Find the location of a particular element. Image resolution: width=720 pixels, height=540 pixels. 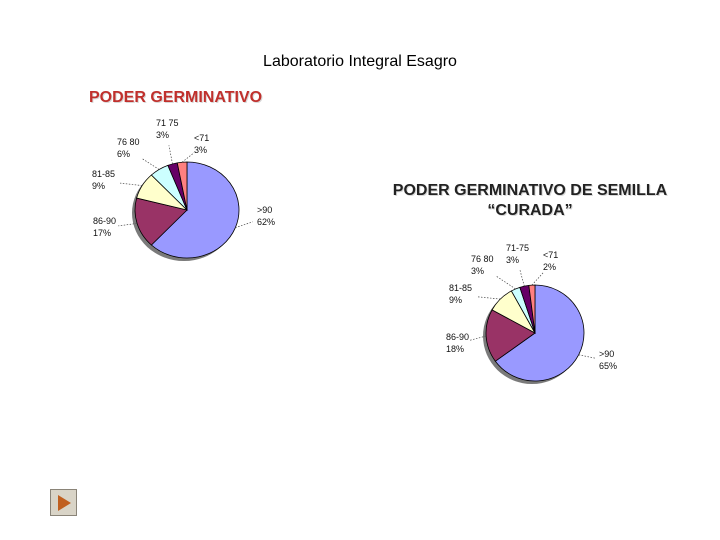

slice-label-percent: 18% is located at coordinates (455, 349).